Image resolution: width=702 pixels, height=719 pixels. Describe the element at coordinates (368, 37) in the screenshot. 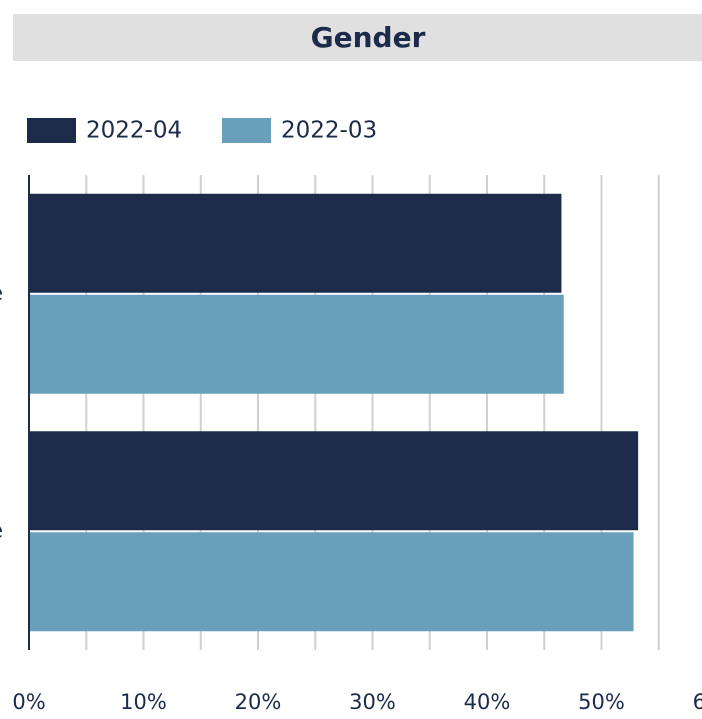

I see `chart-title: Gender` at that location.